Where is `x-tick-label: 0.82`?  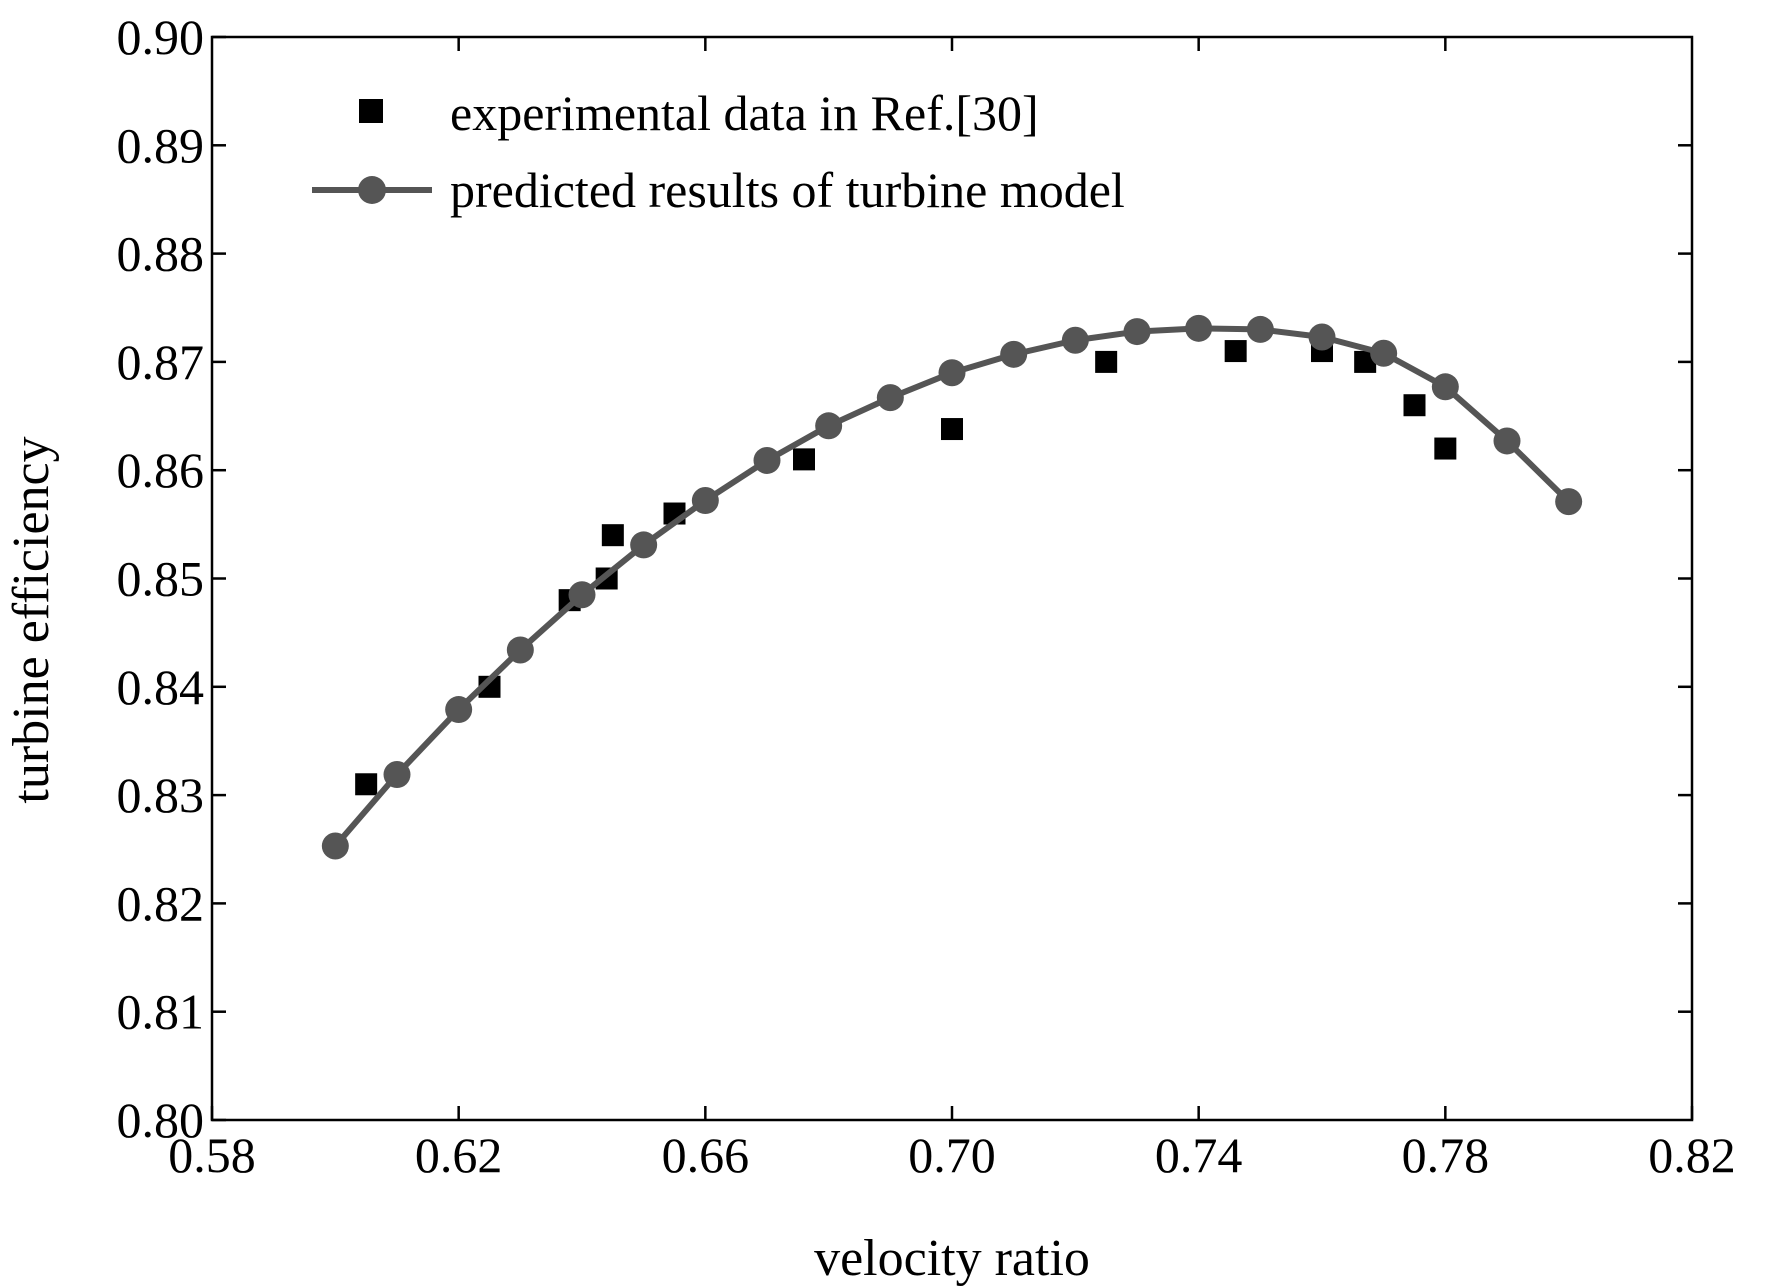
x-tick-label: 0.82 is located at coordinates (1692, 1155).